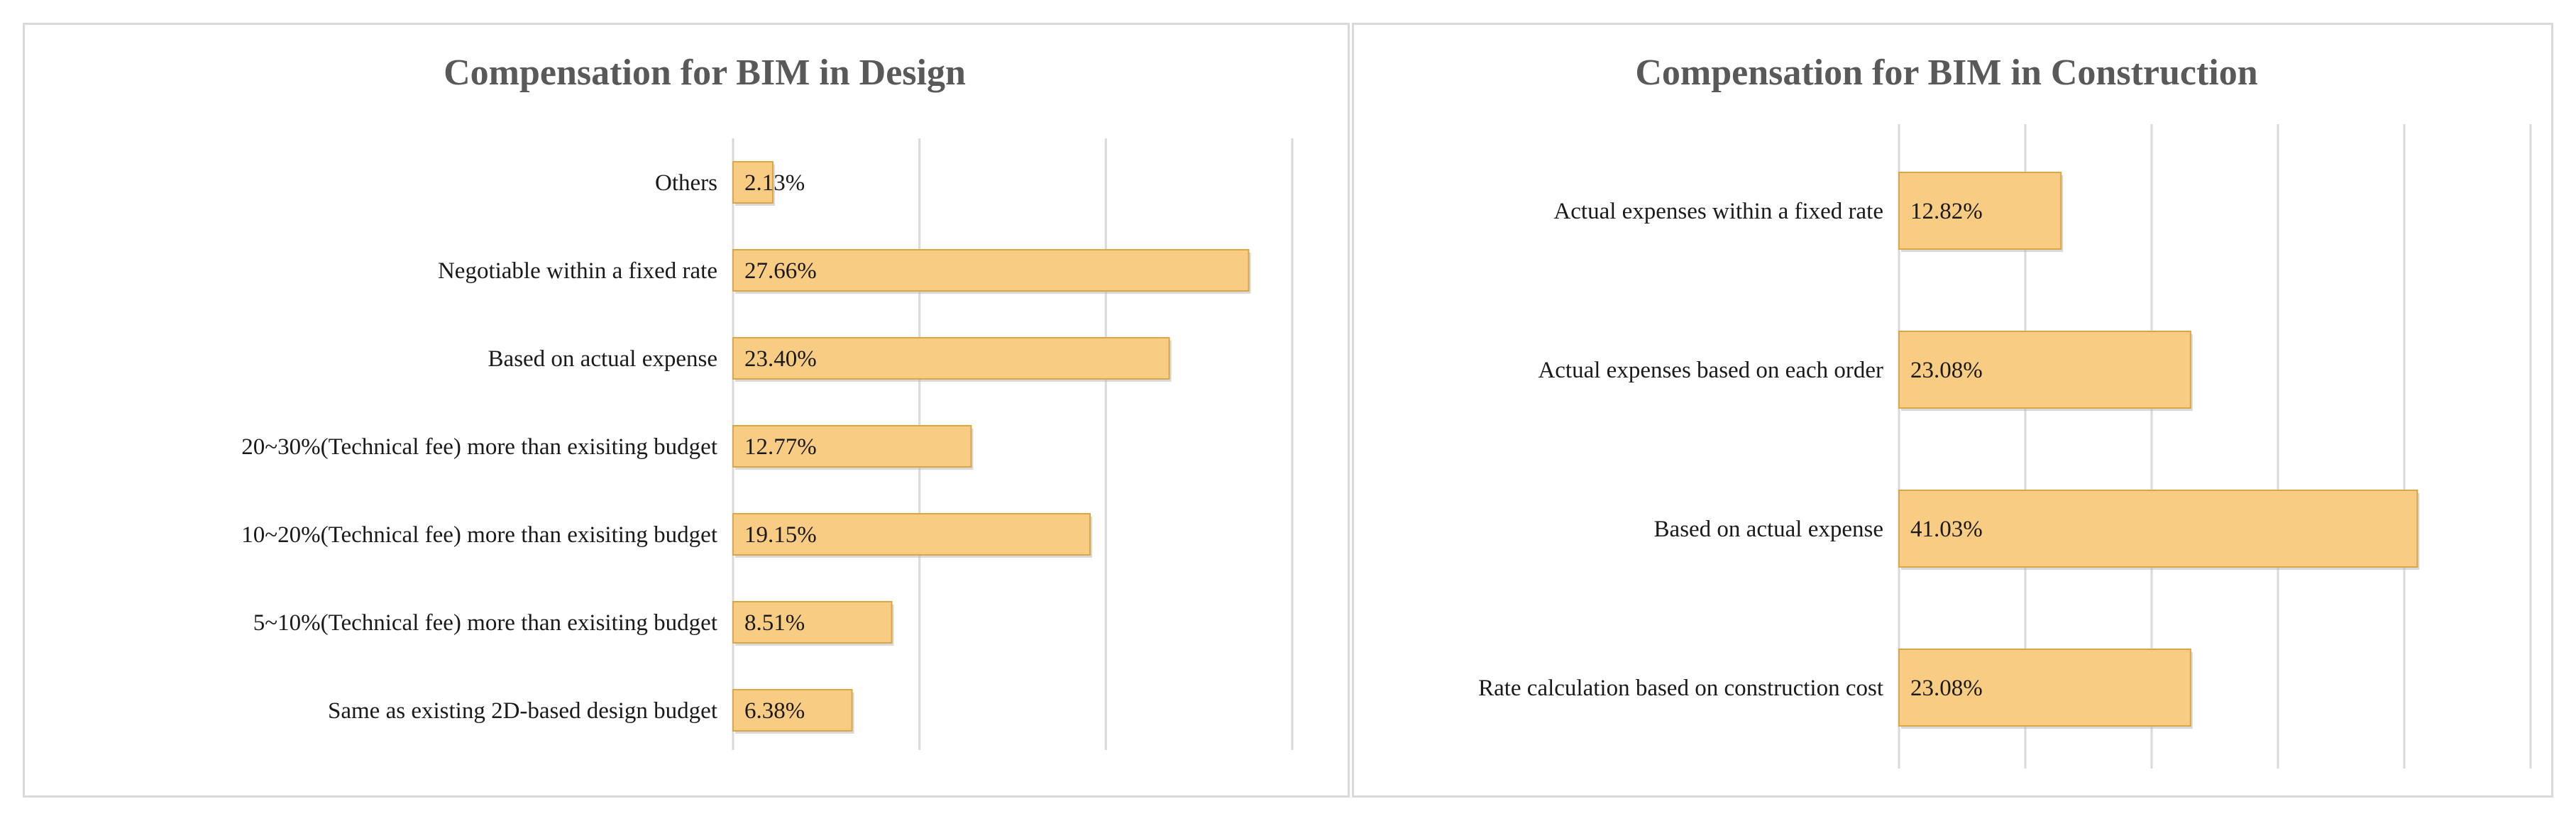 The width and height of the screenshot is (2576, 816). I want to click on design-data-label: 8.51%, so click(774, 623).